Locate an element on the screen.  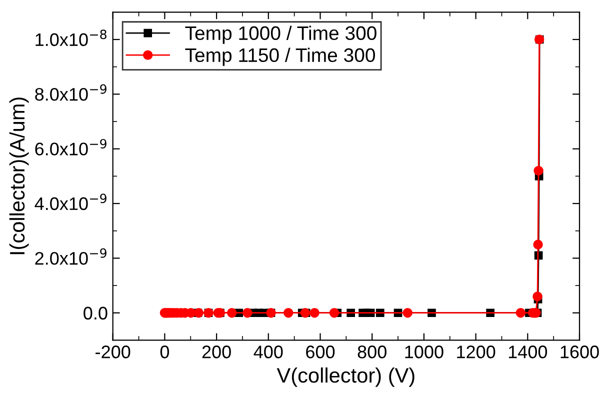
y-tick-label: 6.0x10$^{−9}$ is located at coordinates (70, 147).